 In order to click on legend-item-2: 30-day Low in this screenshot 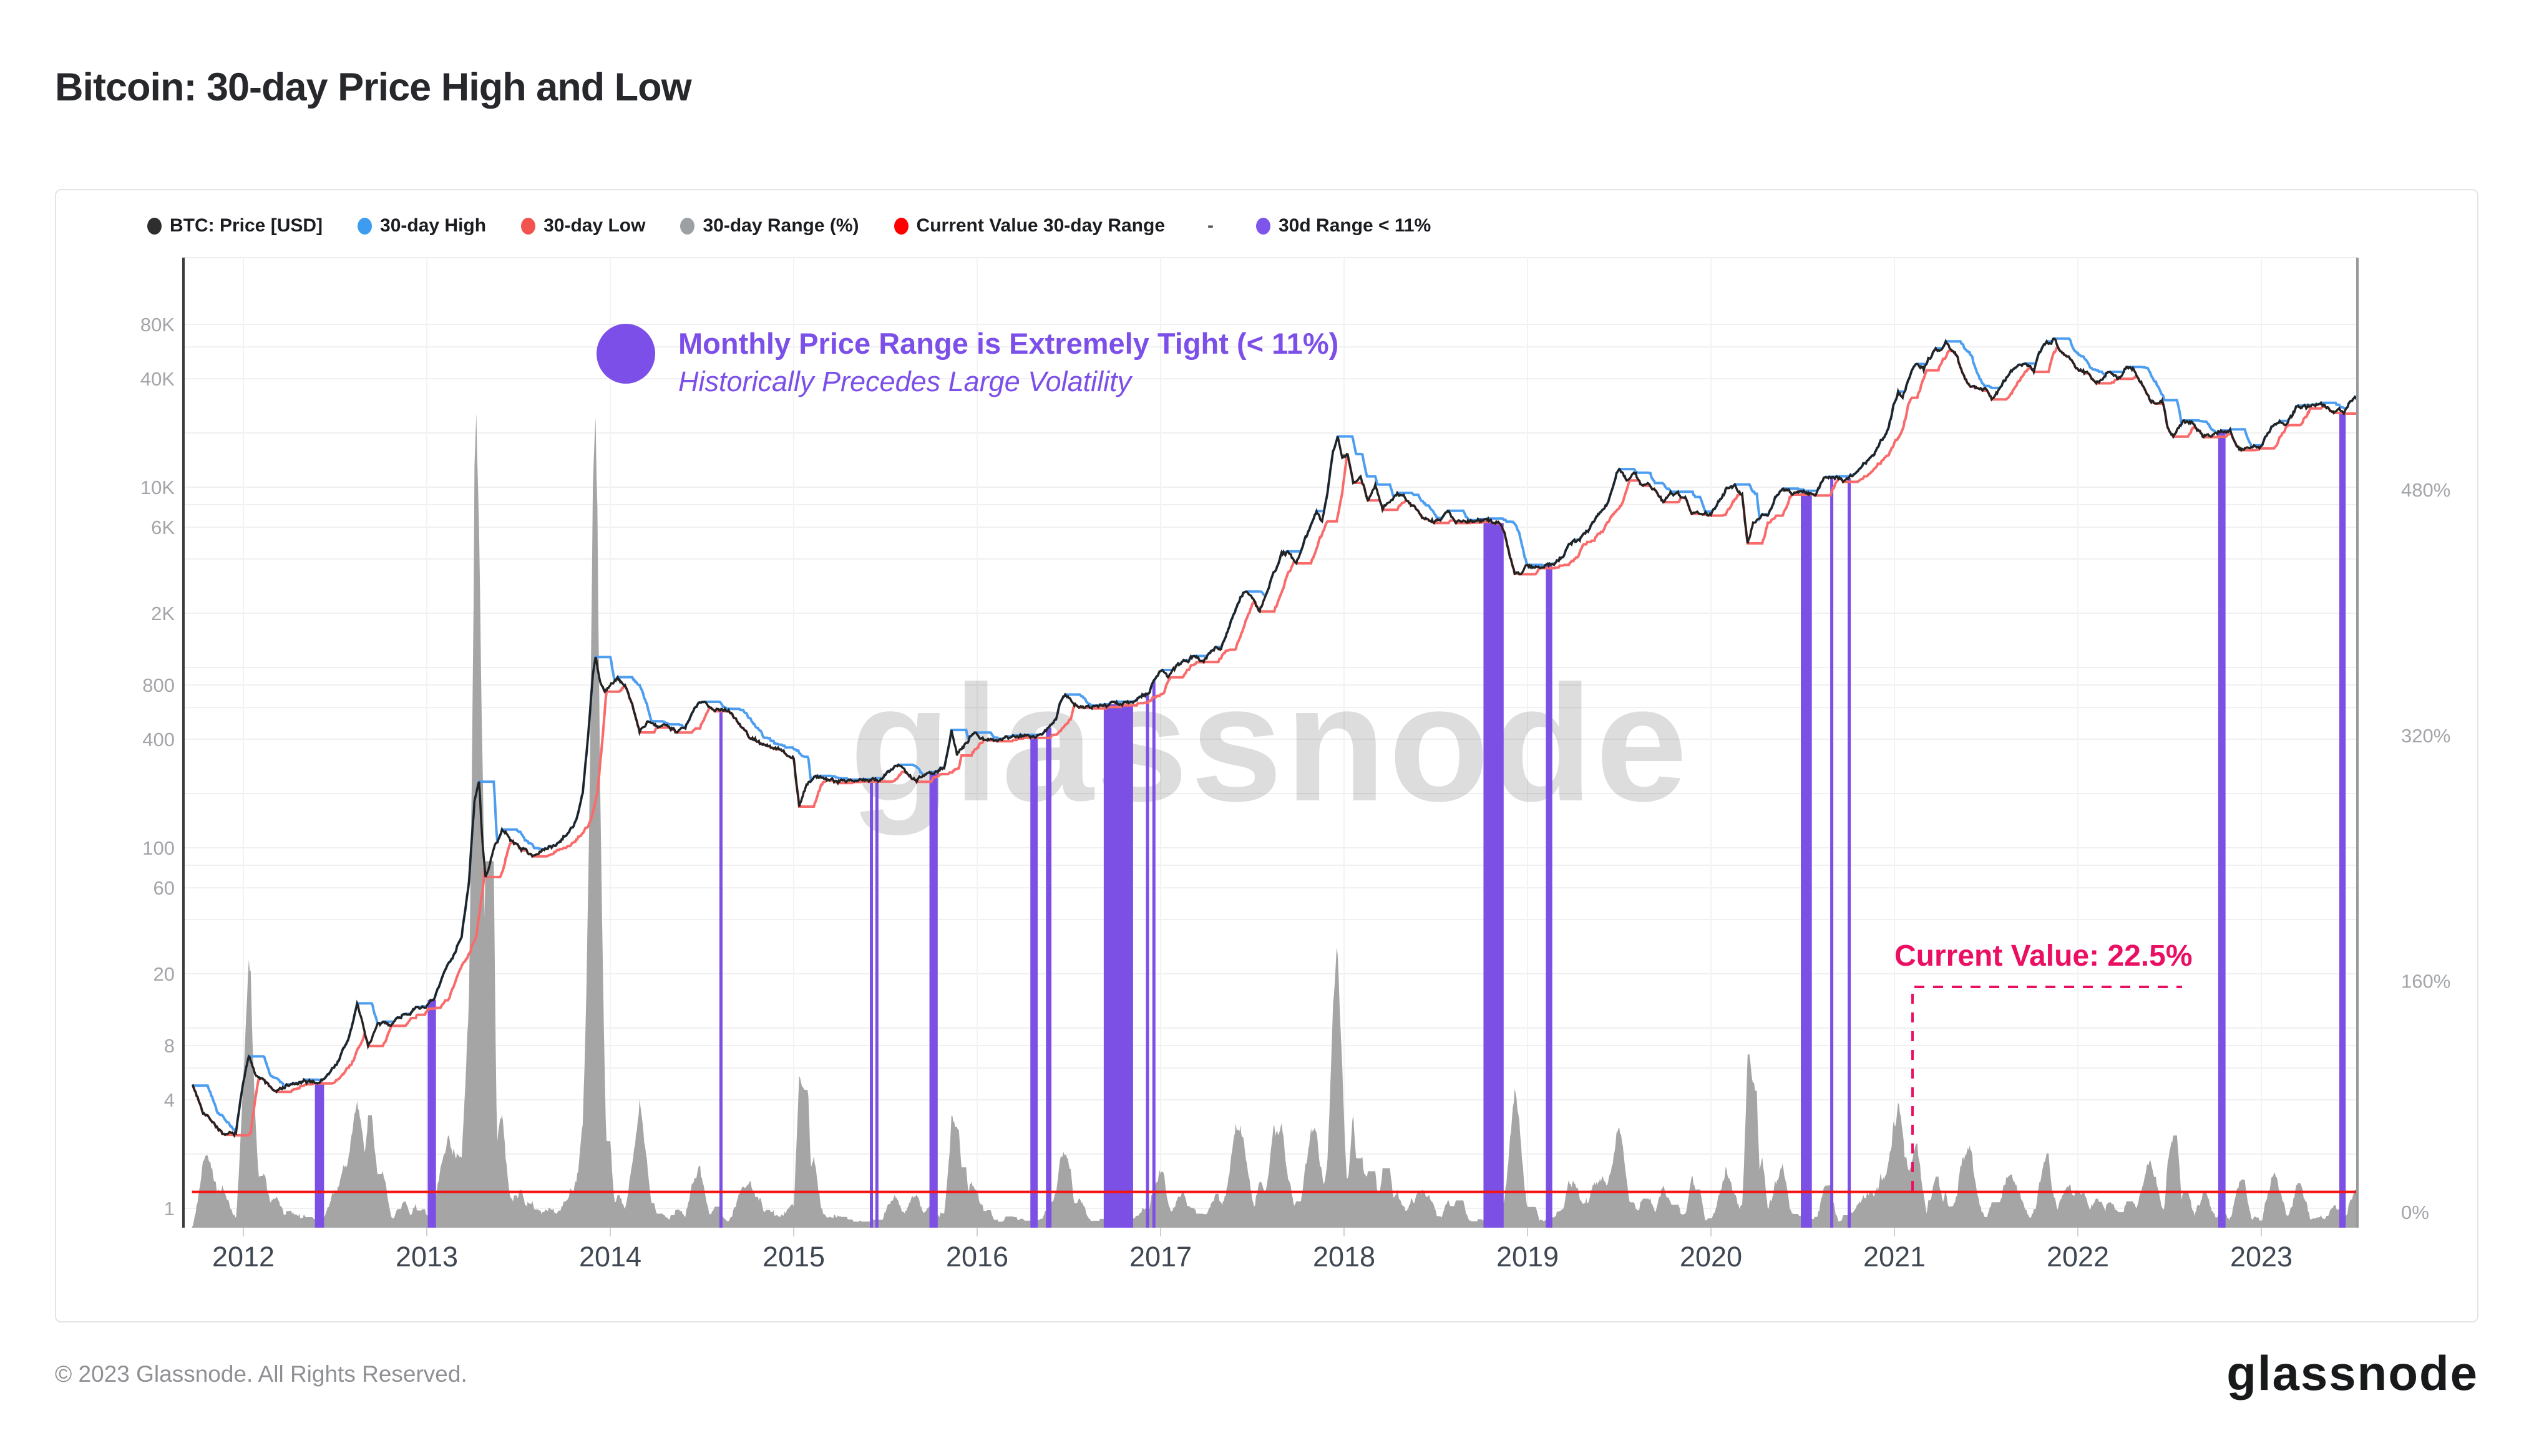, I will do `click(583, 226)`.